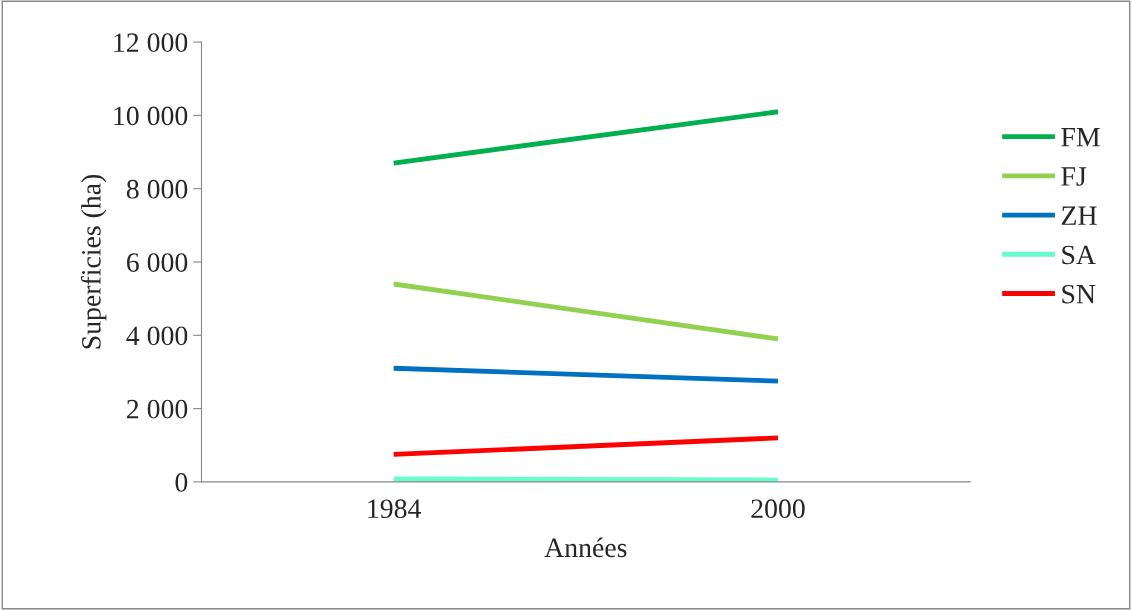 This screenshot has height=610, width=1132. What do you see at coordinates (1079, 255) in the screenshot?
I see `legend-label: SA` at bounding box center [1079, 255].